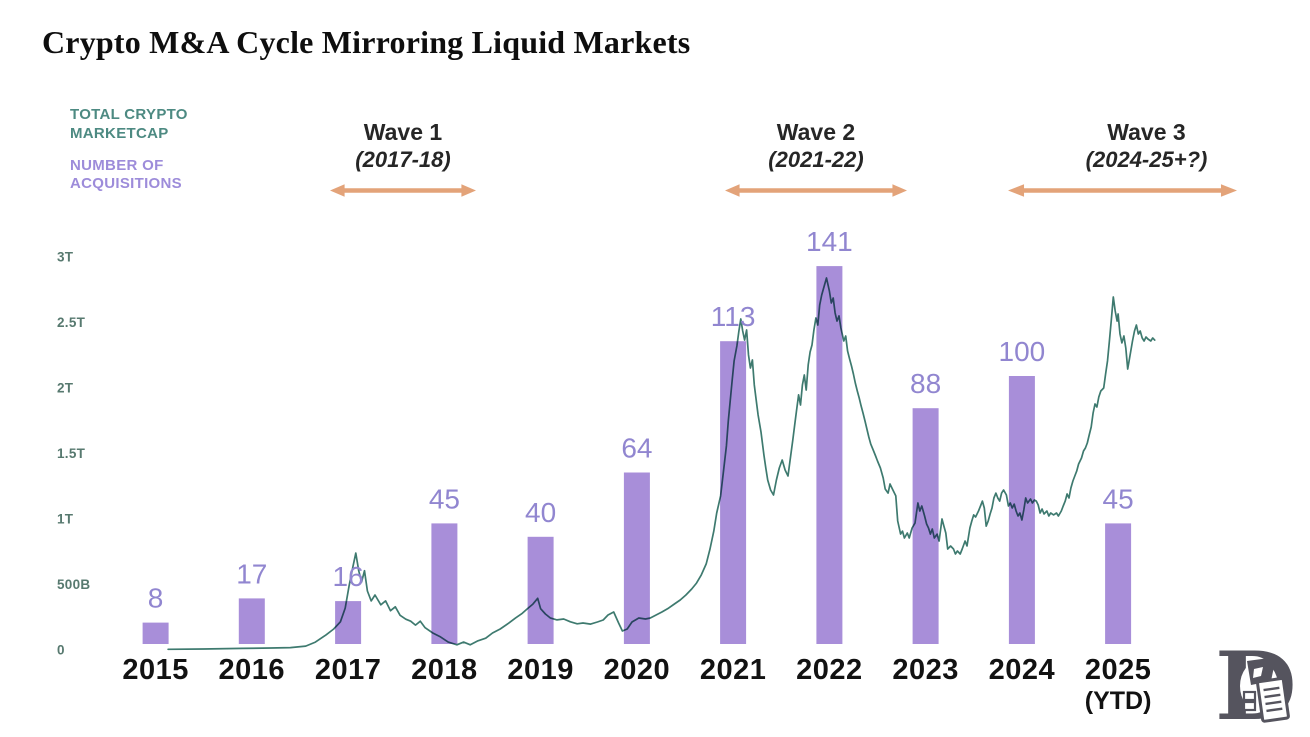 The height and width of the screenshot is (737, 1310). I want to click on x-axis-year-label: 2015, so click(155, 670).